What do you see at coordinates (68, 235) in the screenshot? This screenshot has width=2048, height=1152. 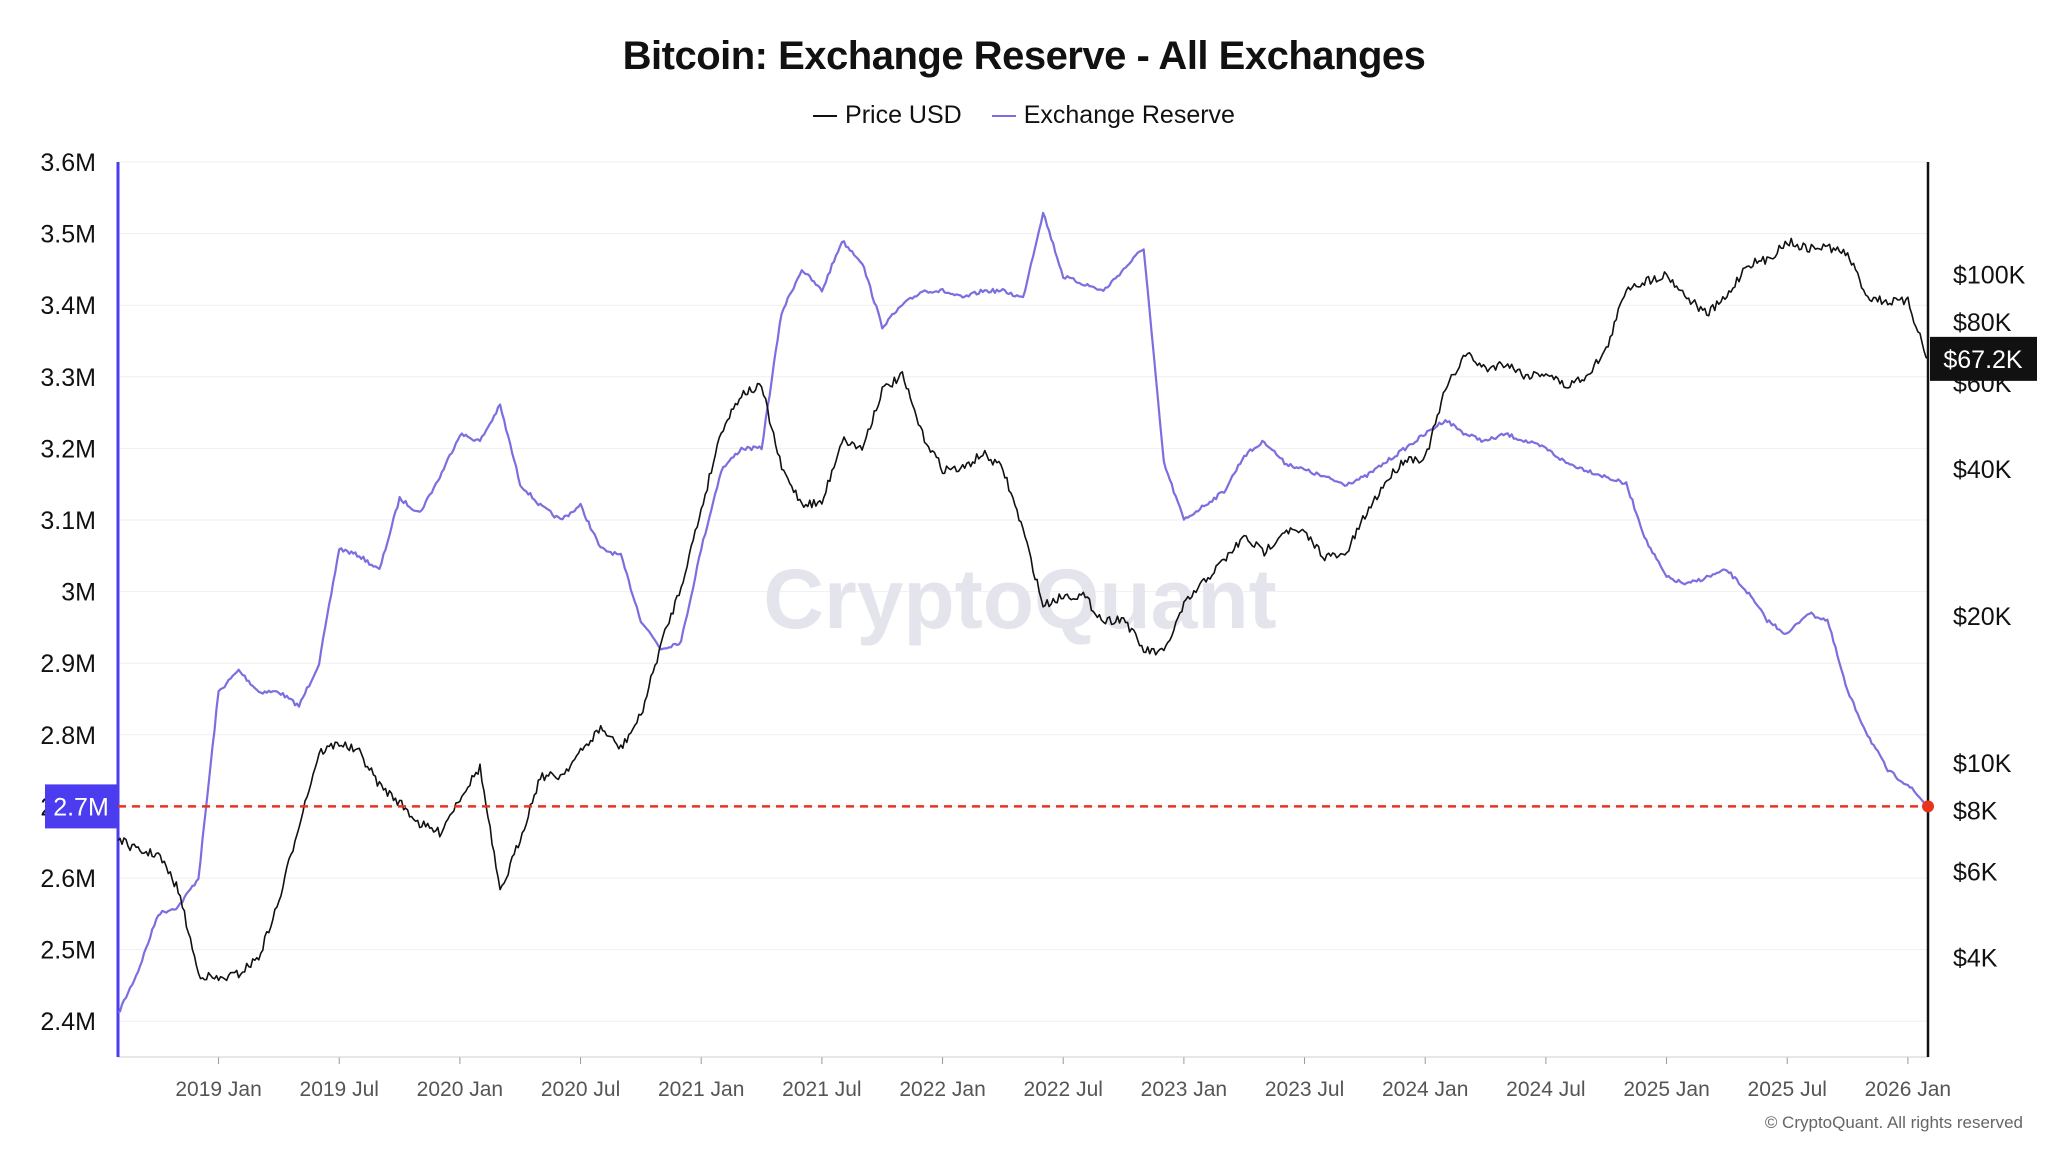 I see `left-tick-label: 3.5M` at bounding box center [68, 235].